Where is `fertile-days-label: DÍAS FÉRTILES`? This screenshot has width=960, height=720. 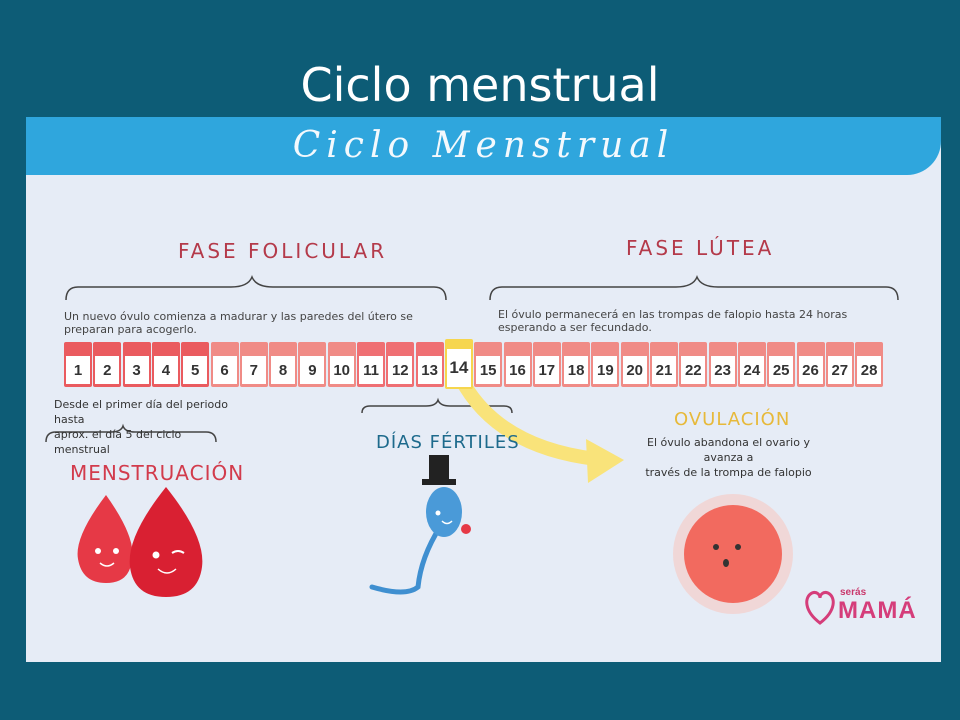 fertile-days-label: DÍAS FÉRTILES is located at coordinates (448, 442).